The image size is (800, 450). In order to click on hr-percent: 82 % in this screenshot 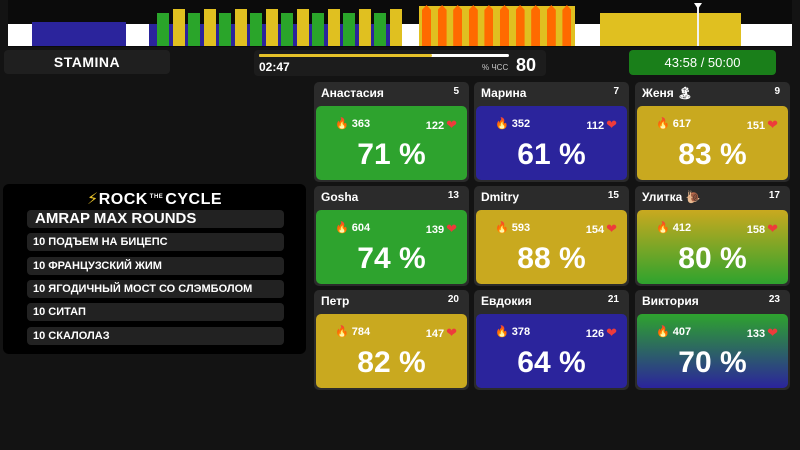, I will do `click(391, 362)`.